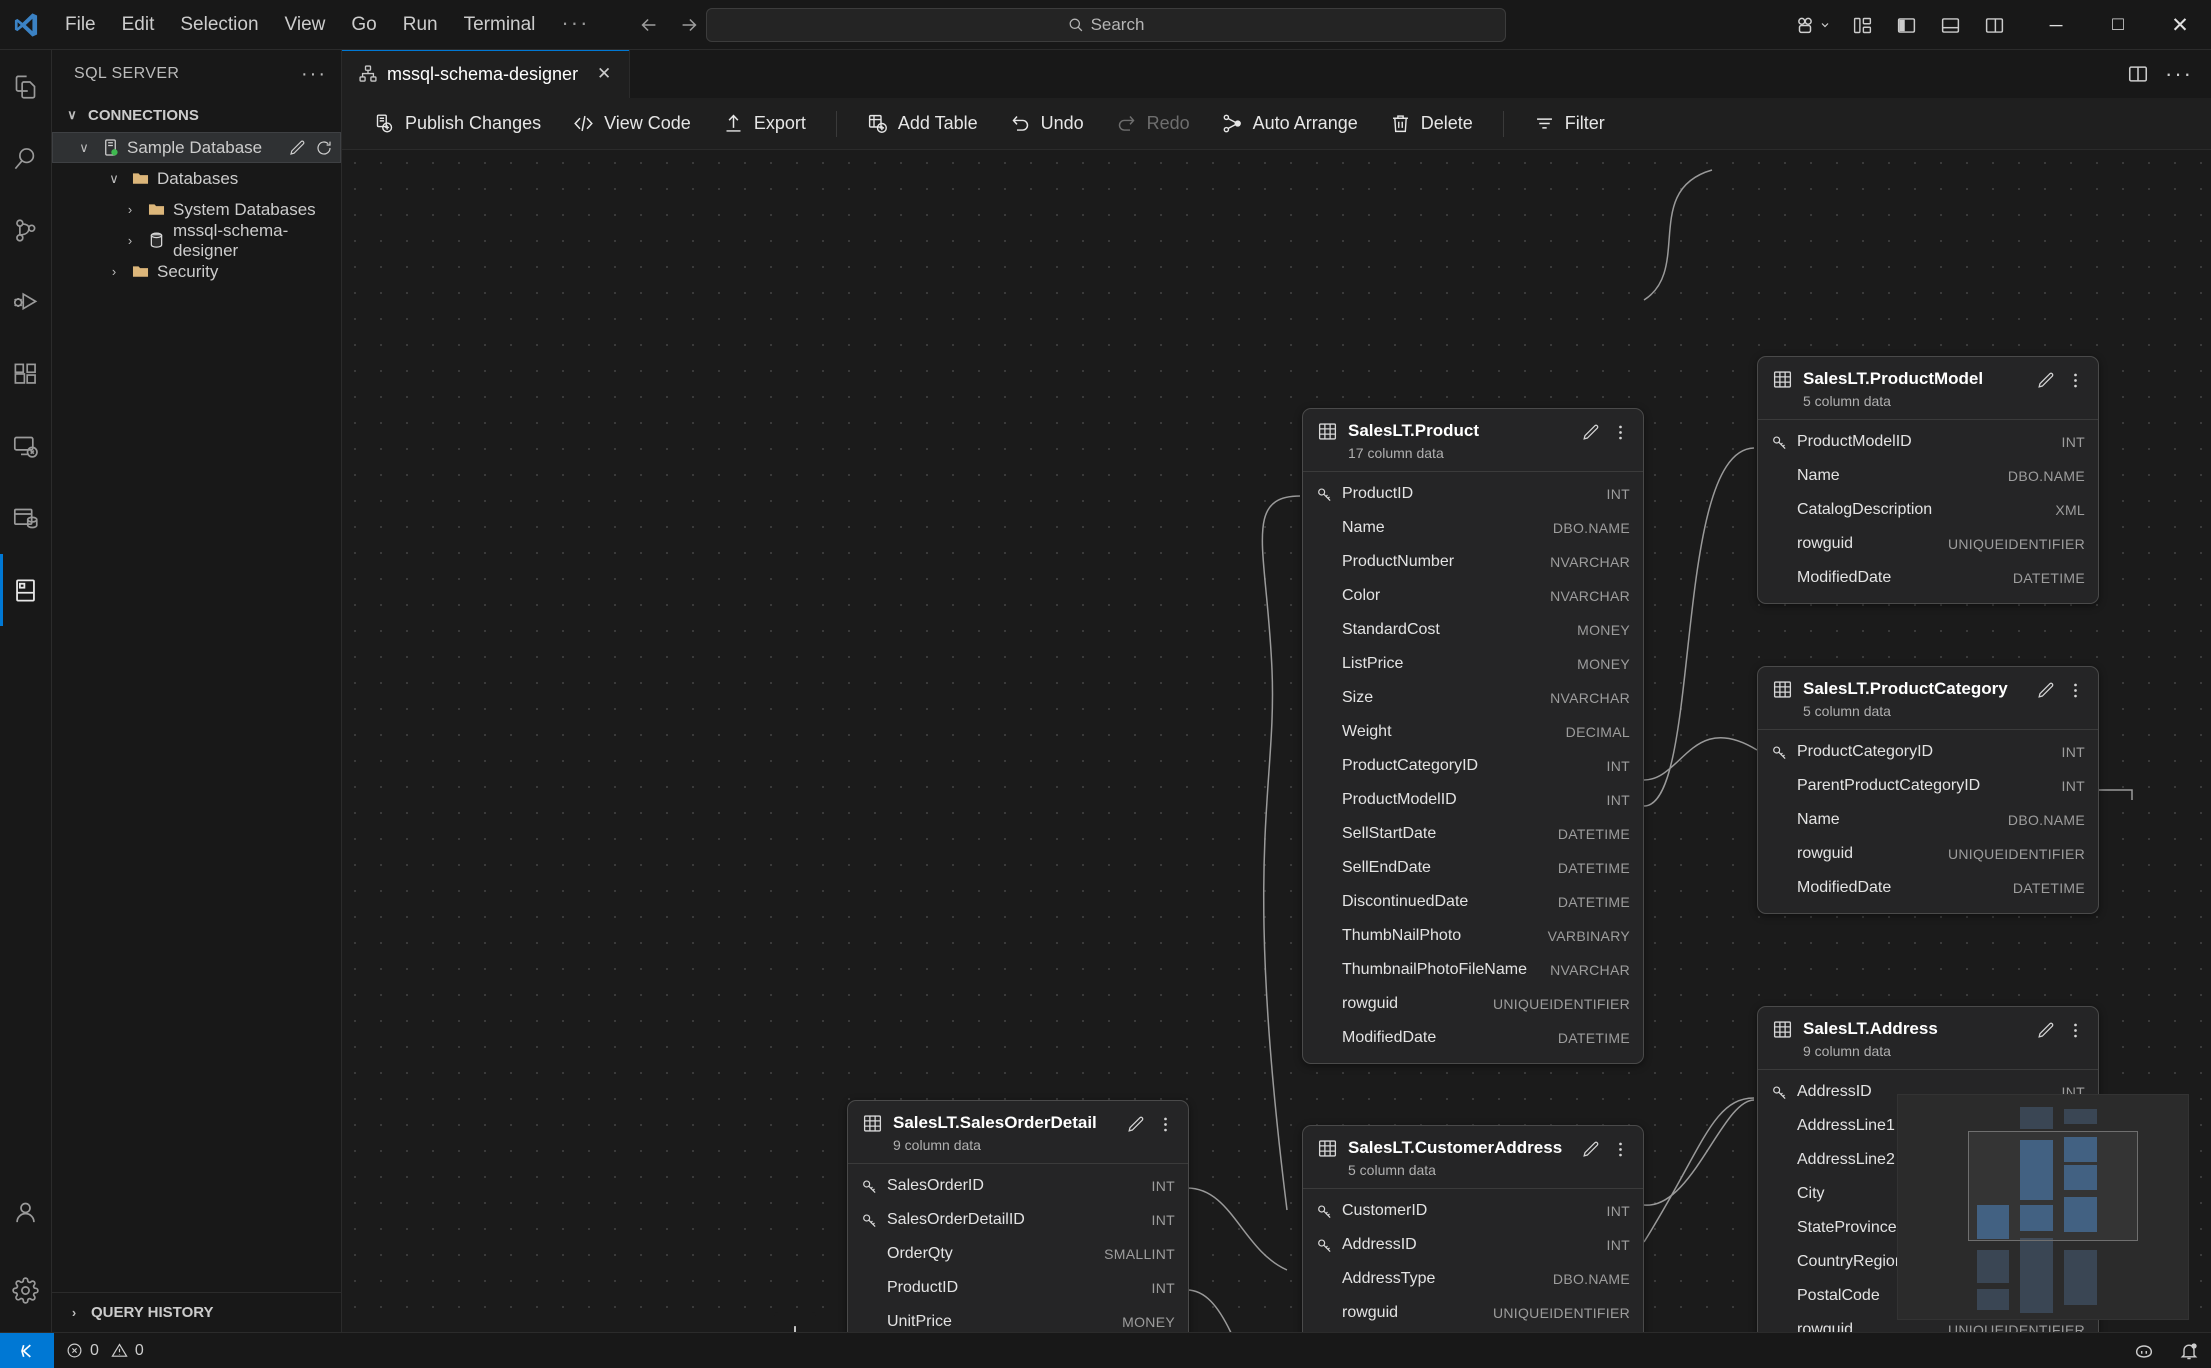 Image resolution: width=2211 pixels, height=1368 pixels. What do you see at coordinates (1018, 1186) in the screenshot?
I see `table-column-row: SalesOrderID INT` at bounding box center [1018, 1186].